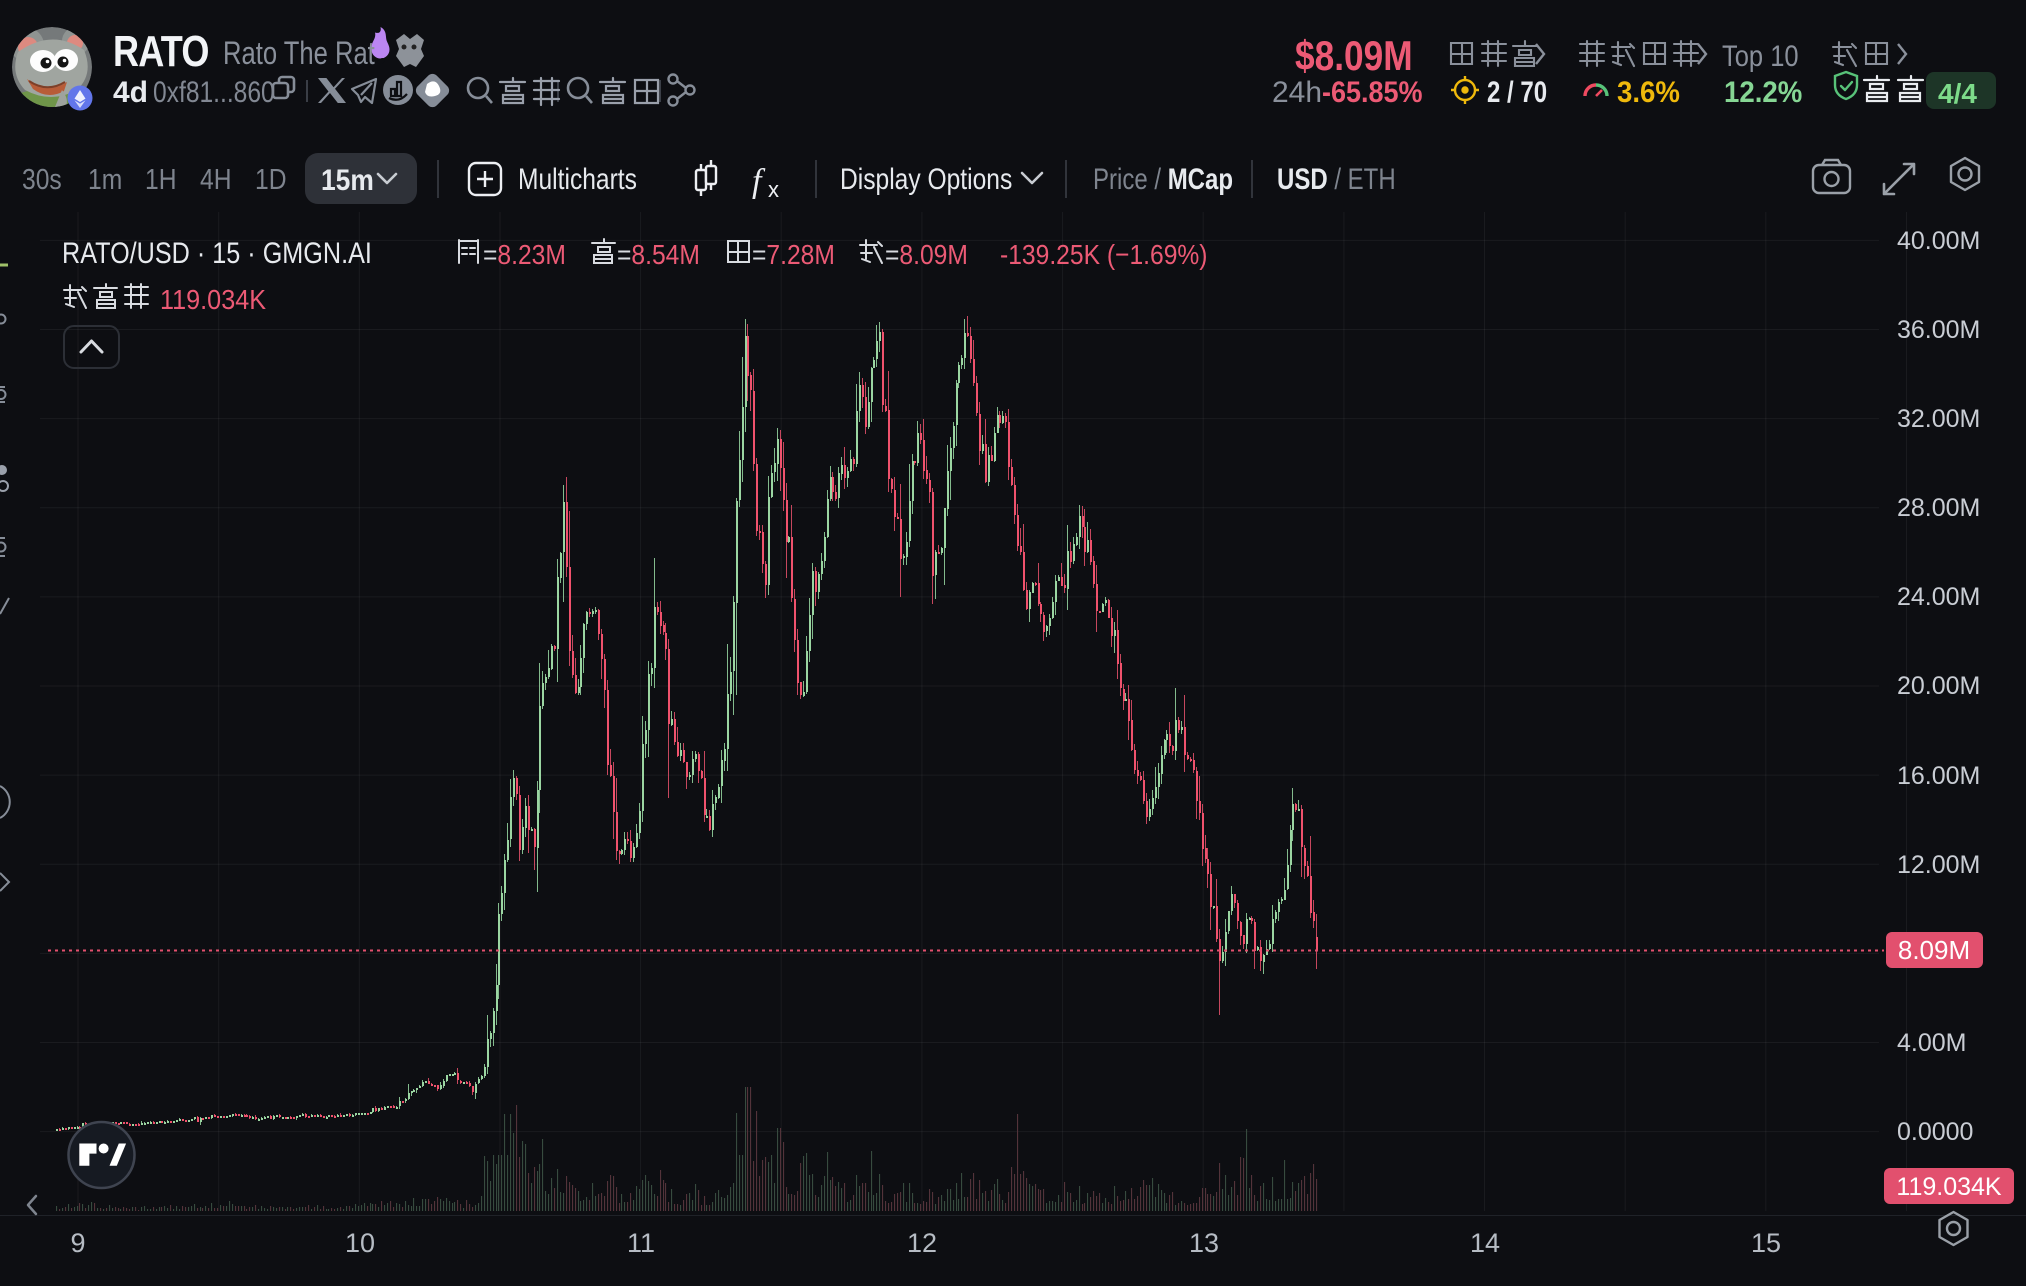  Describe the element at coordinates (1938, 597) in the screenshot. I see `svg-text: 24.00M` at that location.